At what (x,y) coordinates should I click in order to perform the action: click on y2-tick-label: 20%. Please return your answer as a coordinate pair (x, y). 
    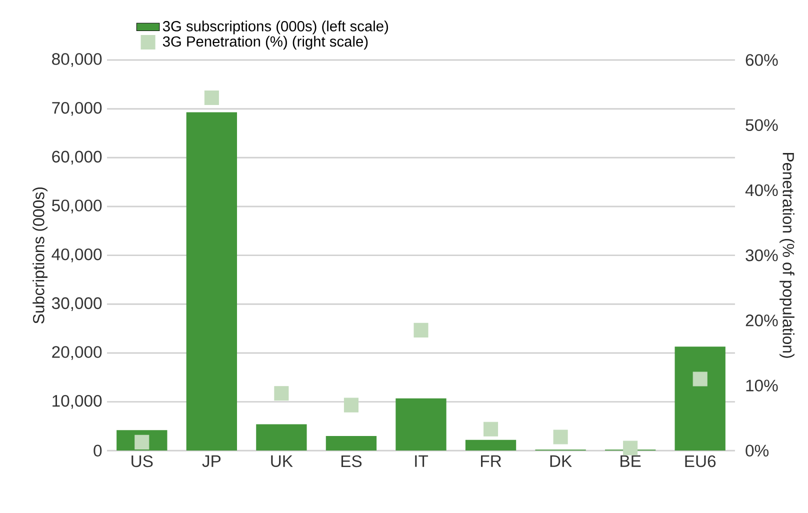
    Looking at the image, I should click on (762, 320).